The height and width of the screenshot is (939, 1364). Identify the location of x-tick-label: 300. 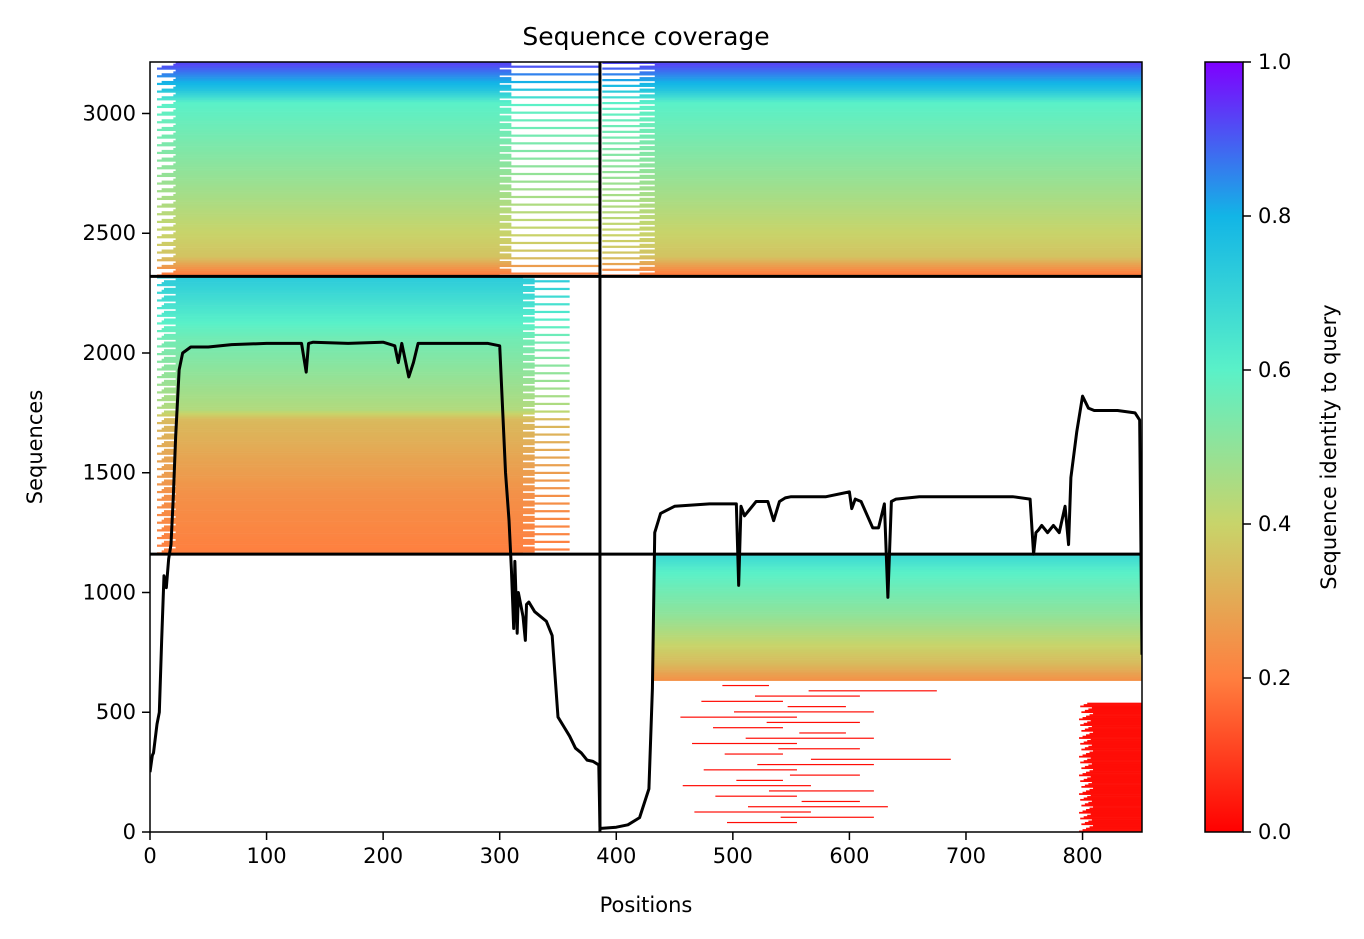
(500, 856).